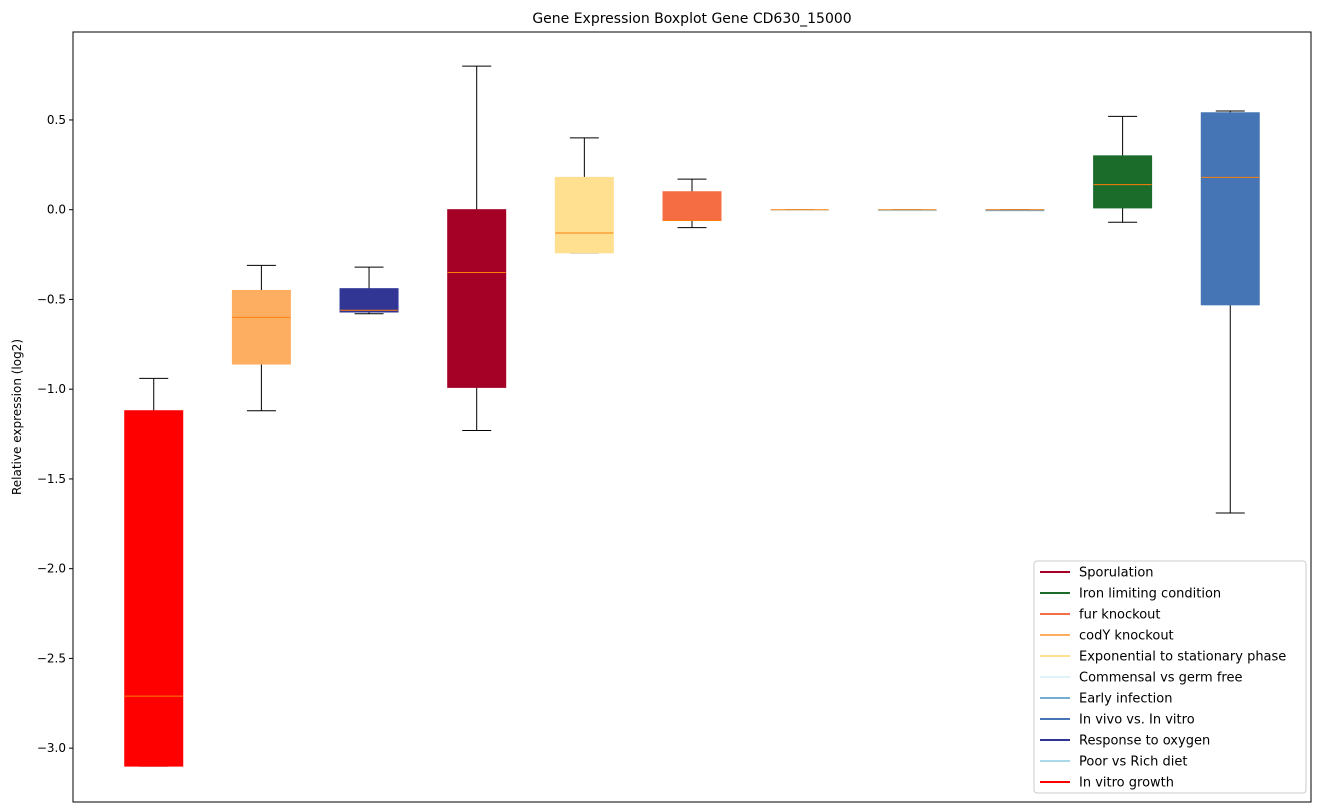 This screenshot has width=1322, height=812. I want to click on legend-item: fur knockout, so click(1100, 615).